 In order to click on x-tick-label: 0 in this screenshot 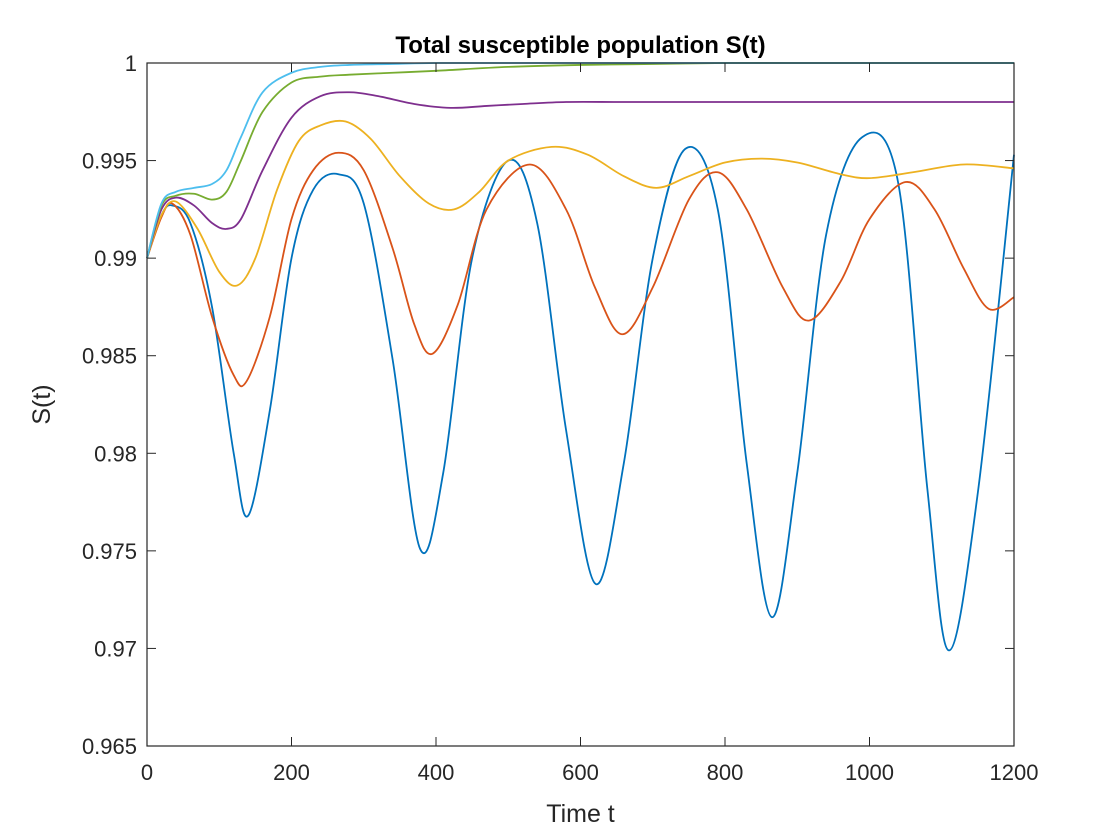, I will do `click(147, 772)`.